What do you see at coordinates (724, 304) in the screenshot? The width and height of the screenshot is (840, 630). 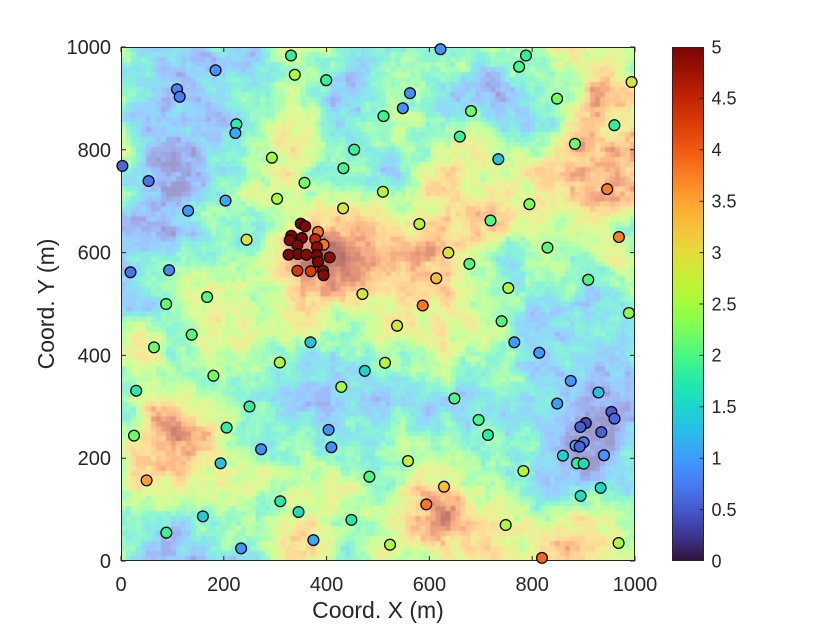 I see `svg-text: 2.5` at bounding box center [724, 304].